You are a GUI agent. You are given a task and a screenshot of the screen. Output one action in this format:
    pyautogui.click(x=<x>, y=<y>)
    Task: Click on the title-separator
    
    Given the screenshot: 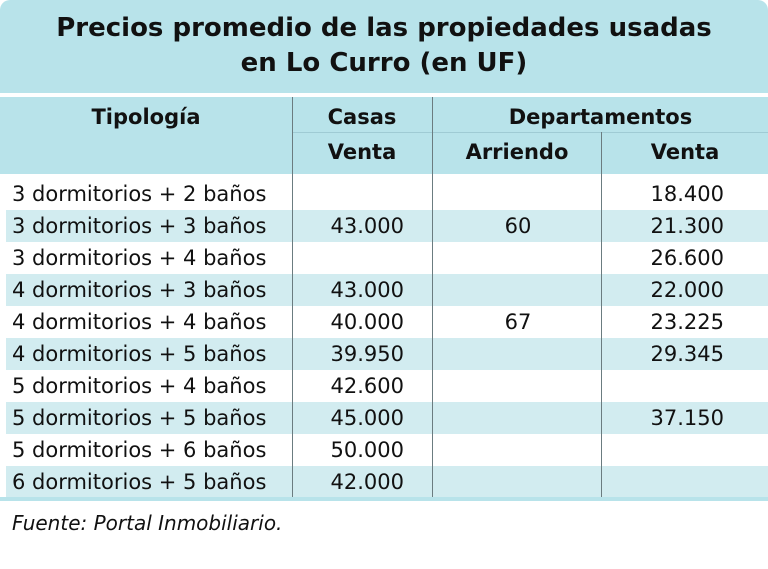 What is the action you would take?
    pyautogui.click(x=384, y=95)
    